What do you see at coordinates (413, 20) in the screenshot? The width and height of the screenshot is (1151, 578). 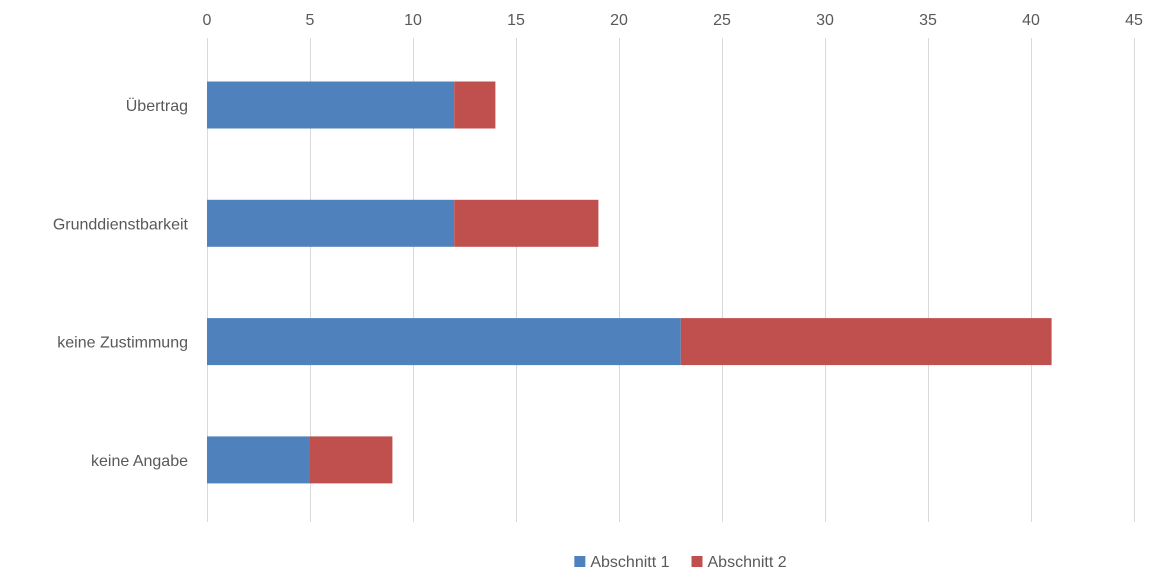 I see `x-tick-label-10: 10` at bounding box center [413, 20].